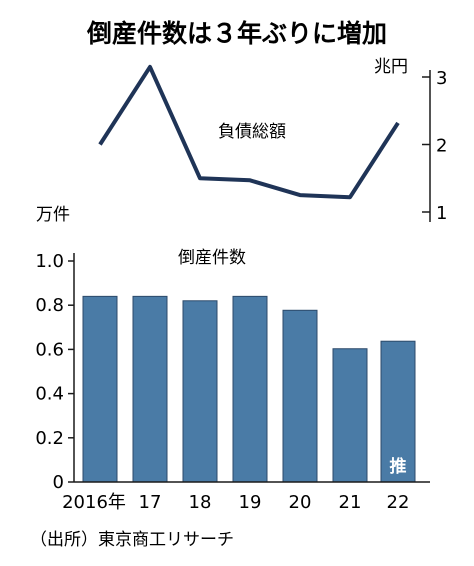 This screenshot has height=566, width=474. What do you see at coordinates (391, 67) in the screenshot?
I see `line-y-unit: 兆円` at bounding box center [391, 67].